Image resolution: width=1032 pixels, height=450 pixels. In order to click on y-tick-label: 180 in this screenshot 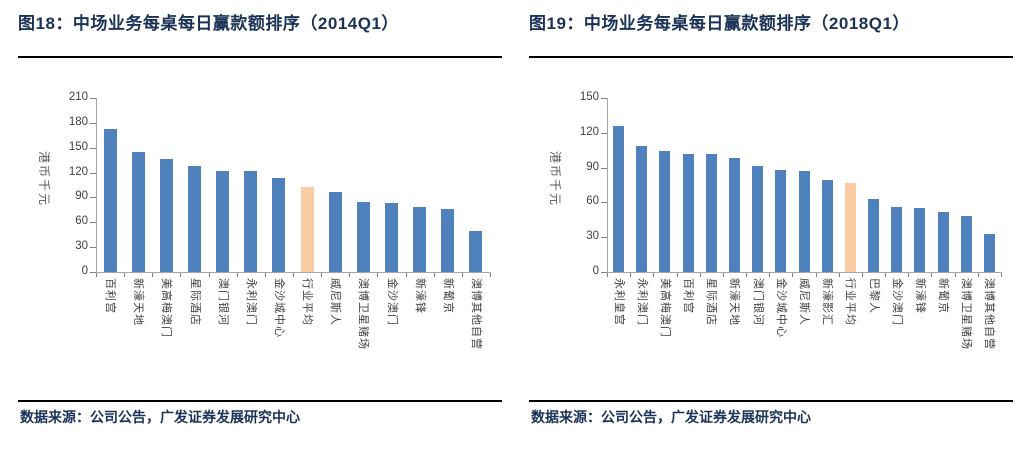, I will do `click(78, 121)`.